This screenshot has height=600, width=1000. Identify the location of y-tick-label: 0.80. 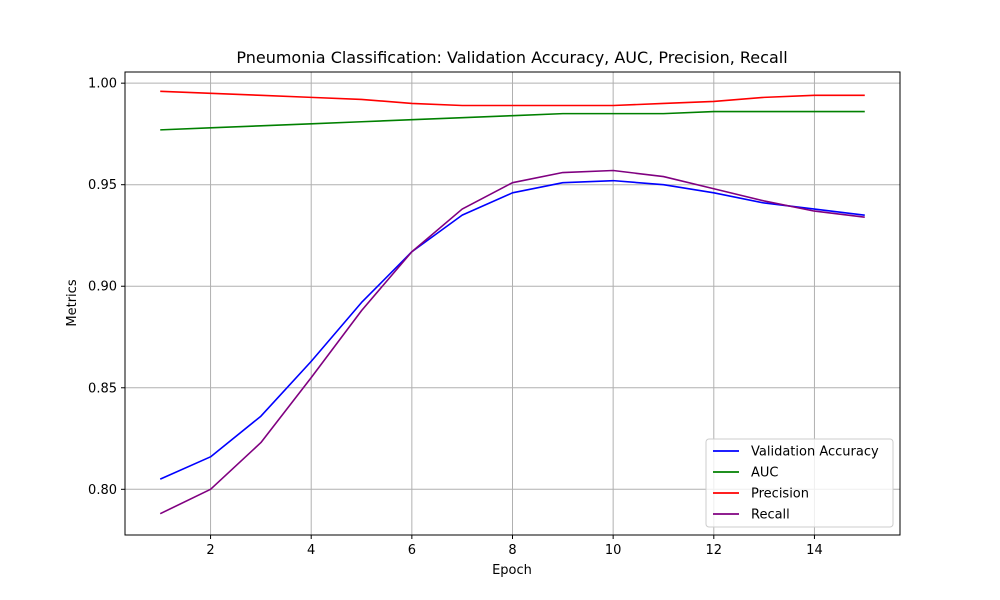
(102, 490).